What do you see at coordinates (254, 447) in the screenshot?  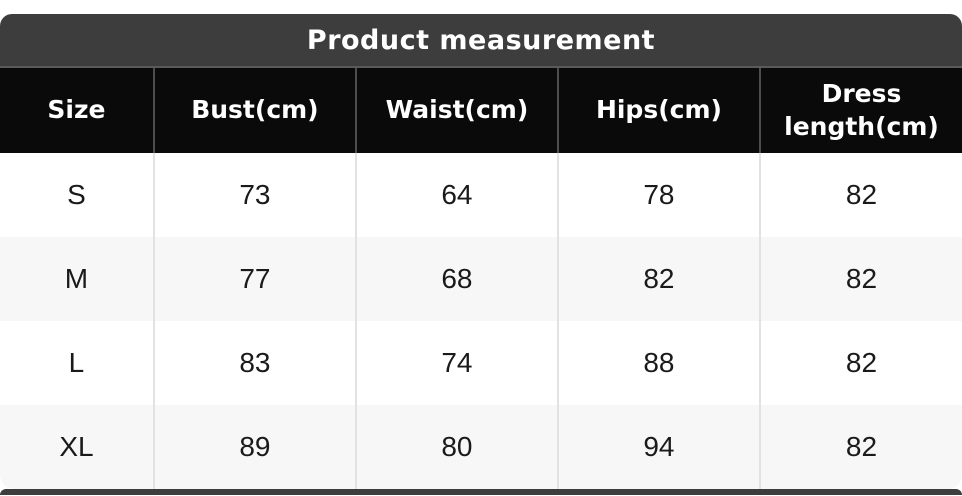 I see `table-cell: 89` at bounding box center [254, 447].